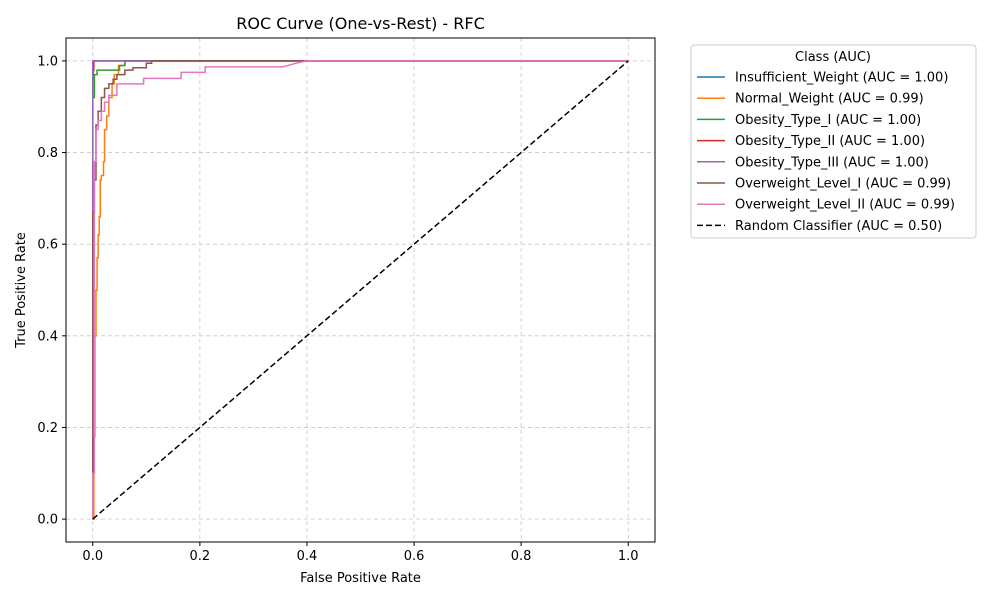 Image resolution: width=1000 pixels, height=600 pixels. I want to click on y-tick-label: 0.0, so click(47, 520).